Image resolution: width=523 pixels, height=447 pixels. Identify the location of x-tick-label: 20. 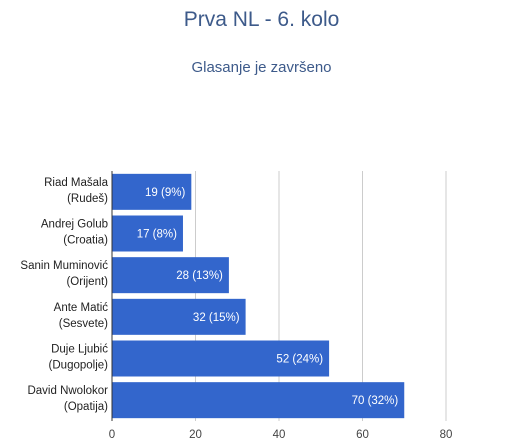
(195, 435).